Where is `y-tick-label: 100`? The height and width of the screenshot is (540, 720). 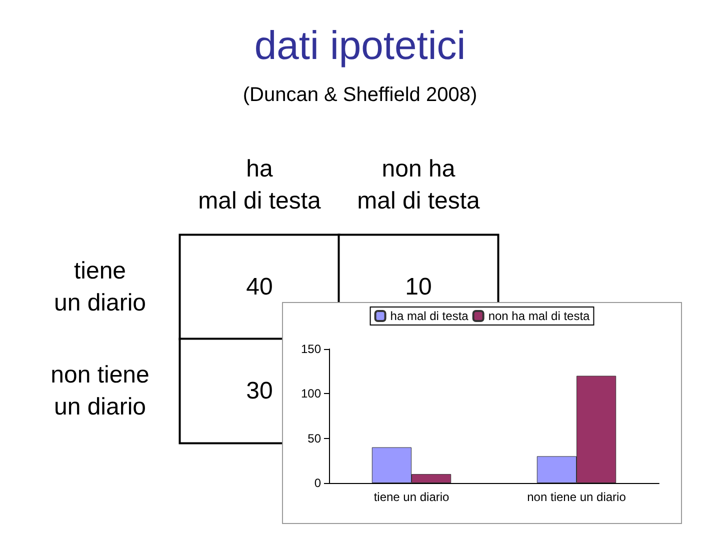 y-tick-label: 100 is located at coordinates (311, 393).